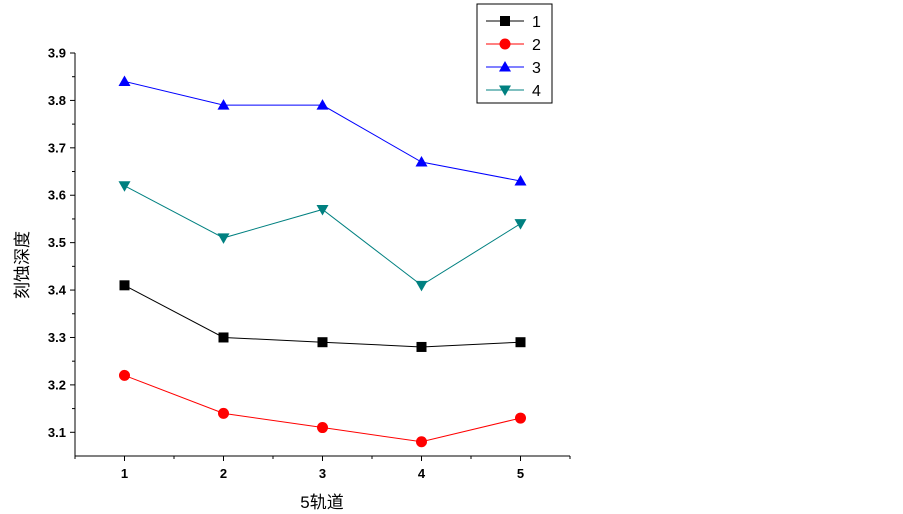 Image resolution: width=903 pixels, height=514 pixels. What do you see at coordinates (520, 473) in the screenshot?
I see `x-tick-label: 5` at bounding box center [520, 473].